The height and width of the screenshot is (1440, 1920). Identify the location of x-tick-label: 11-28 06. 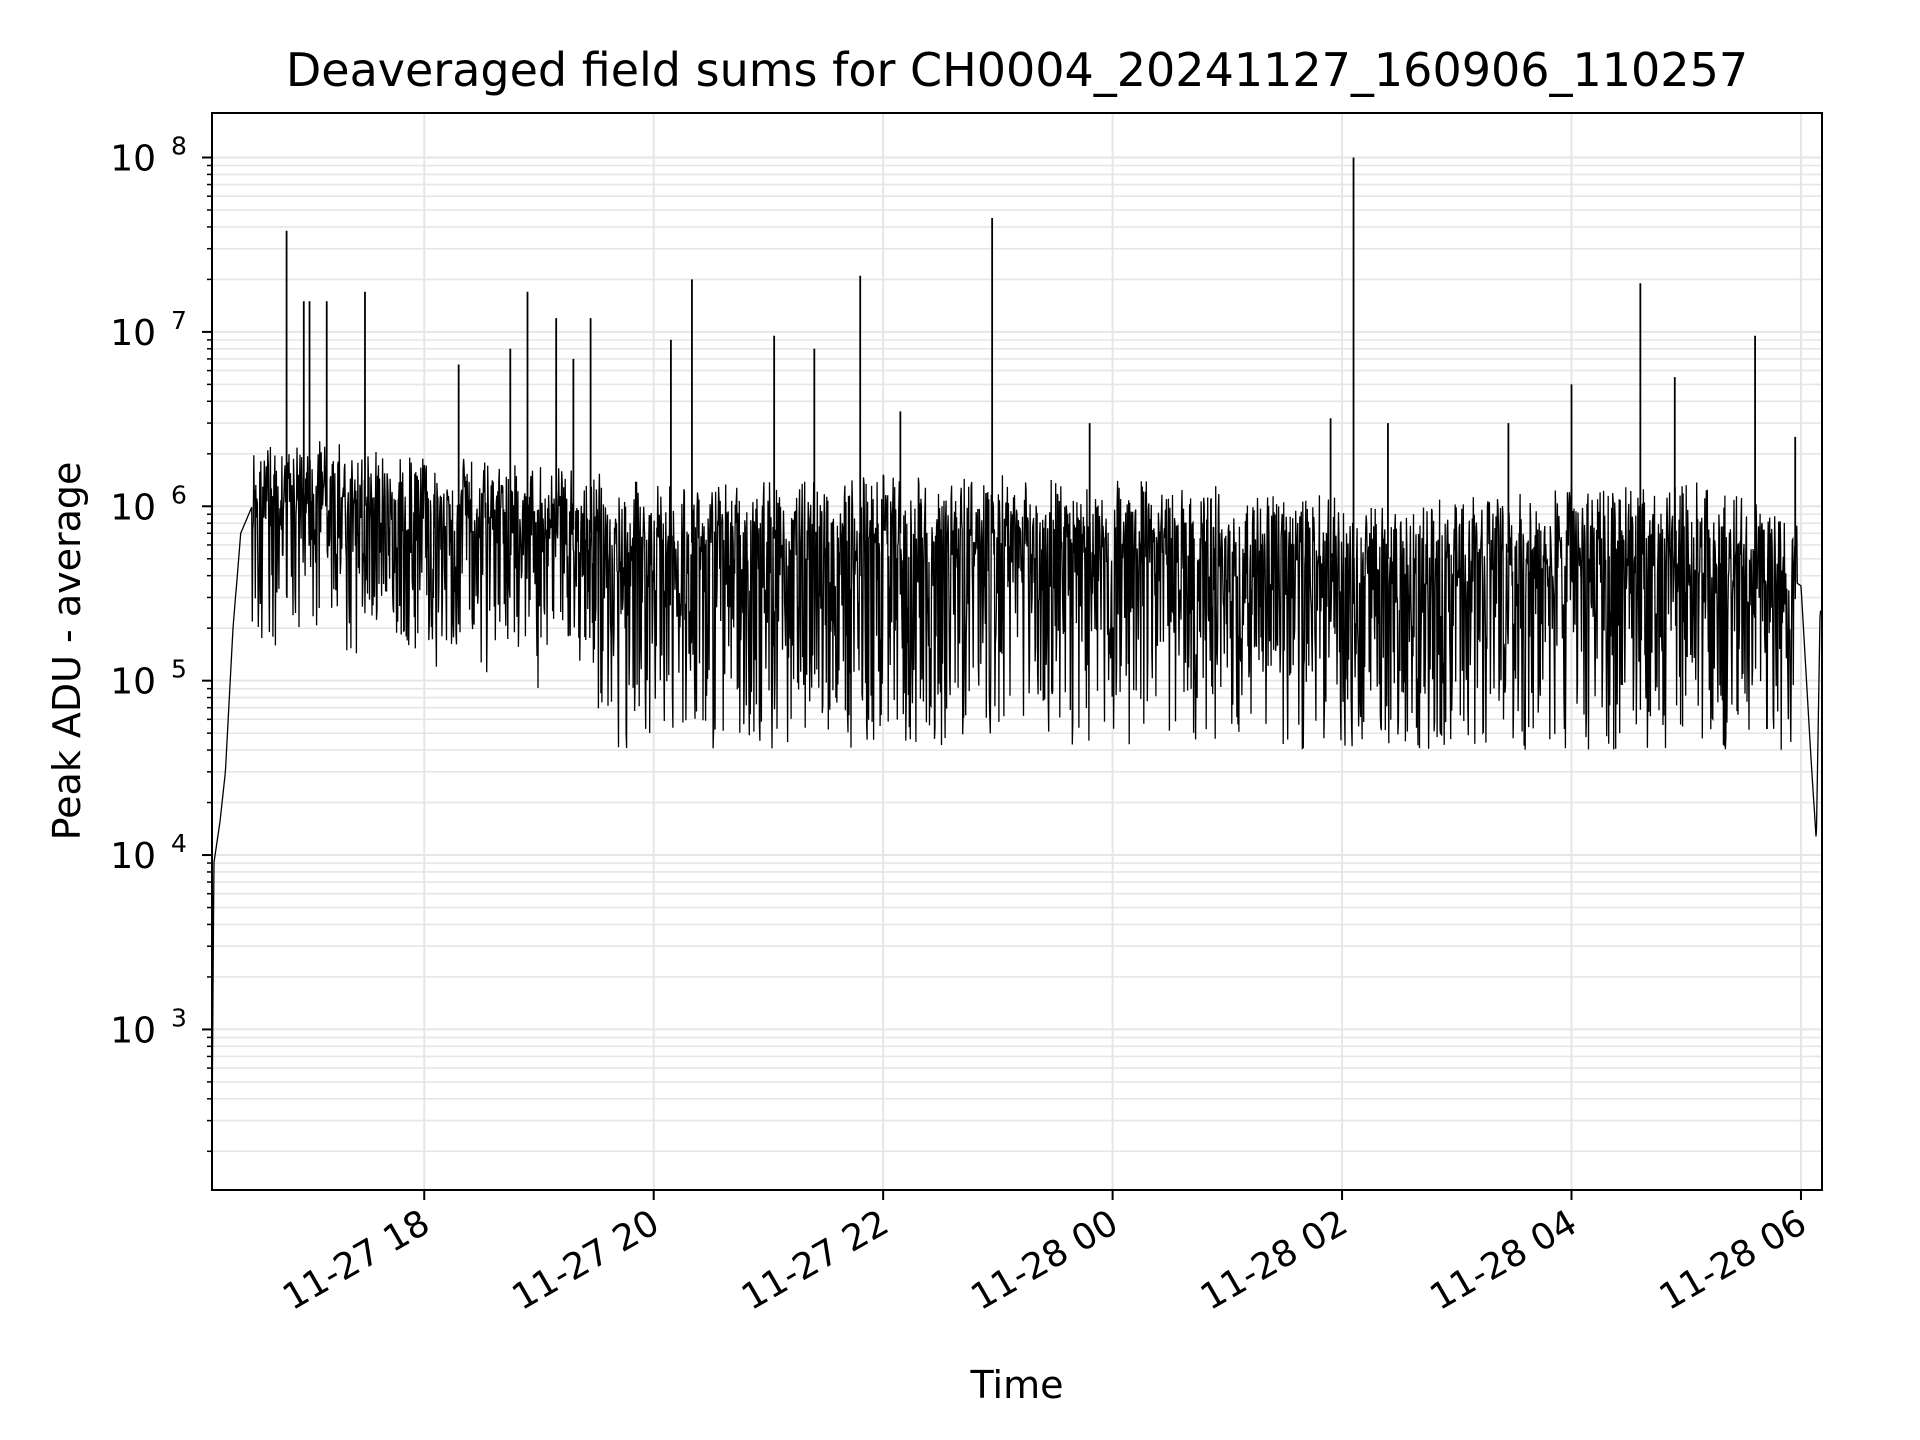
(1733, 1260).